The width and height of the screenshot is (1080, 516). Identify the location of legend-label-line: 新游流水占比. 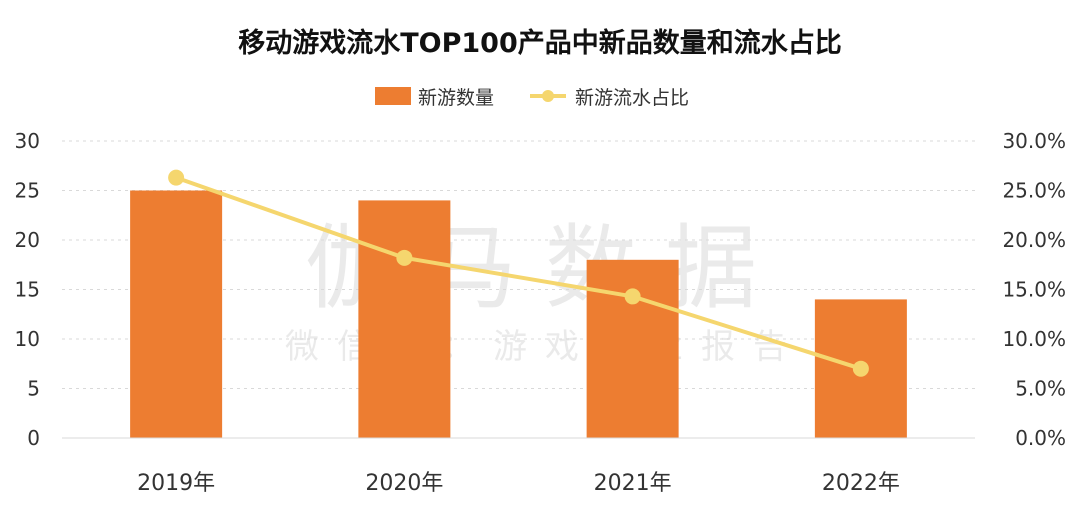
(632, 98).